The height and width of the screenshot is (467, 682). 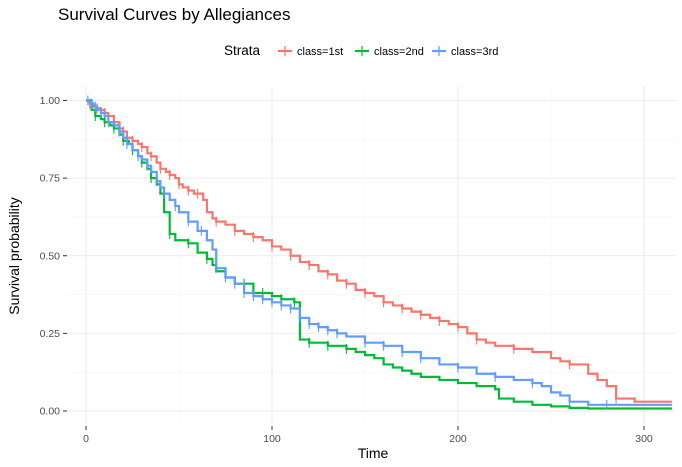 I want to click on legend-label: class=2nd, so click(x=399, y=52).